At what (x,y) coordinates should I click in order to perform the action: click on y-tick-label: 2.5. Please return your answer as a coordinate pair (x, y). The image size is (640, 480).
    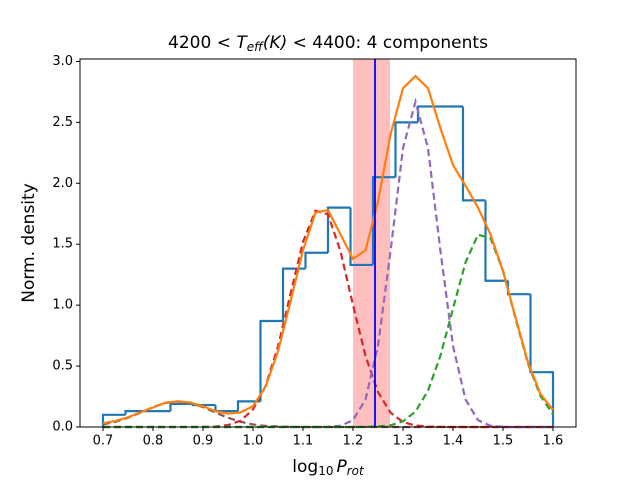
    Looking at the image, I should click on (62, 122).